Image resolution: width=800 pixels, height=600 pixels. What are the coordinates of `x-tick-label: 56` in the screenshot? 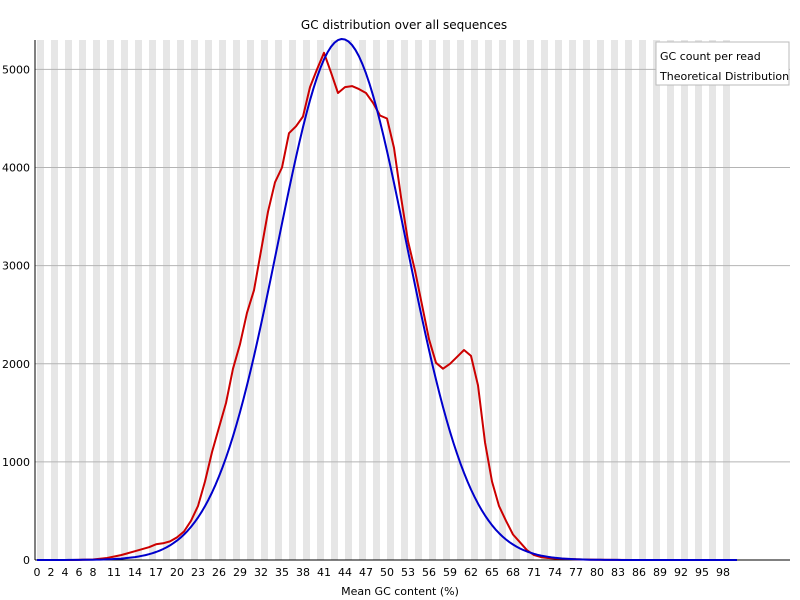 It's located at (429, 572).